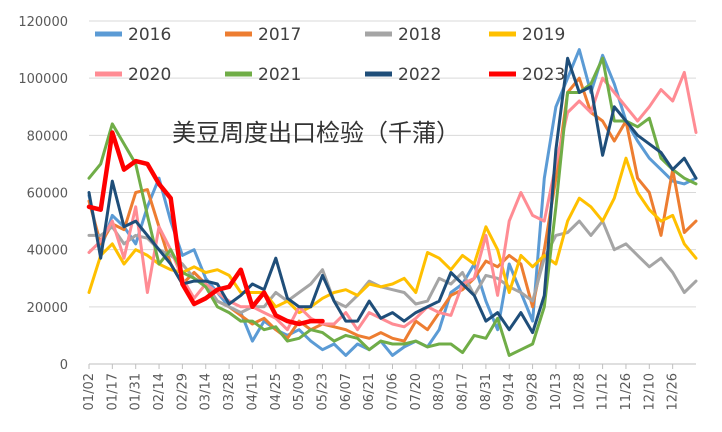 The image size is (722, 432). What do you see at coordinates (43, 79) in the screenshot?
I see `y-tick-label: 100000` at bounding box center [43, 79].